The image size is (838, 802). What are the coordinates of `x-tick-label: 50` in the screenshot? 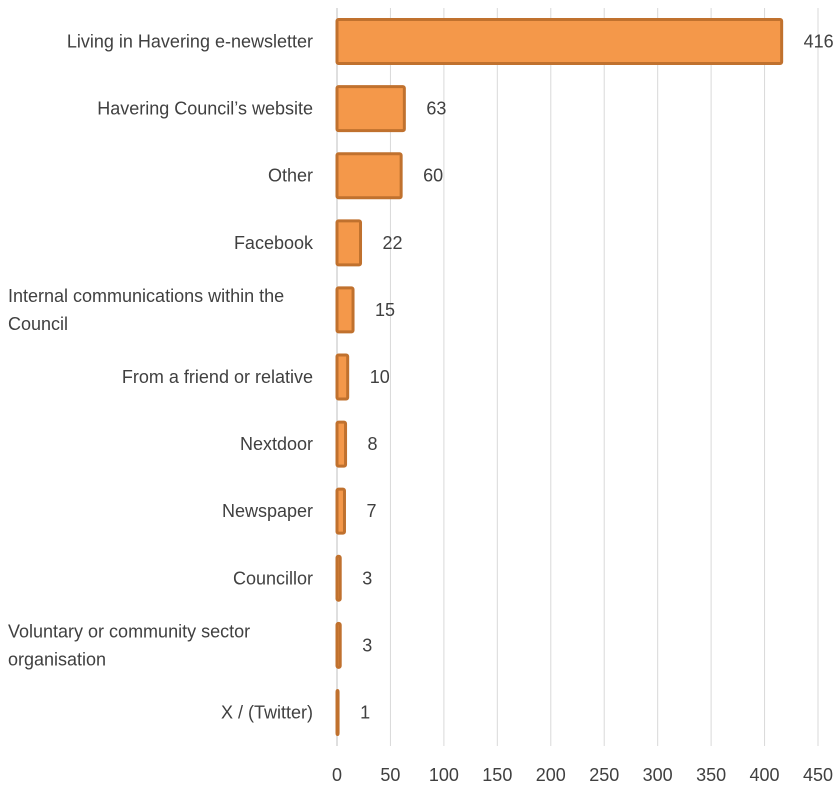 It's located at (390, 775).